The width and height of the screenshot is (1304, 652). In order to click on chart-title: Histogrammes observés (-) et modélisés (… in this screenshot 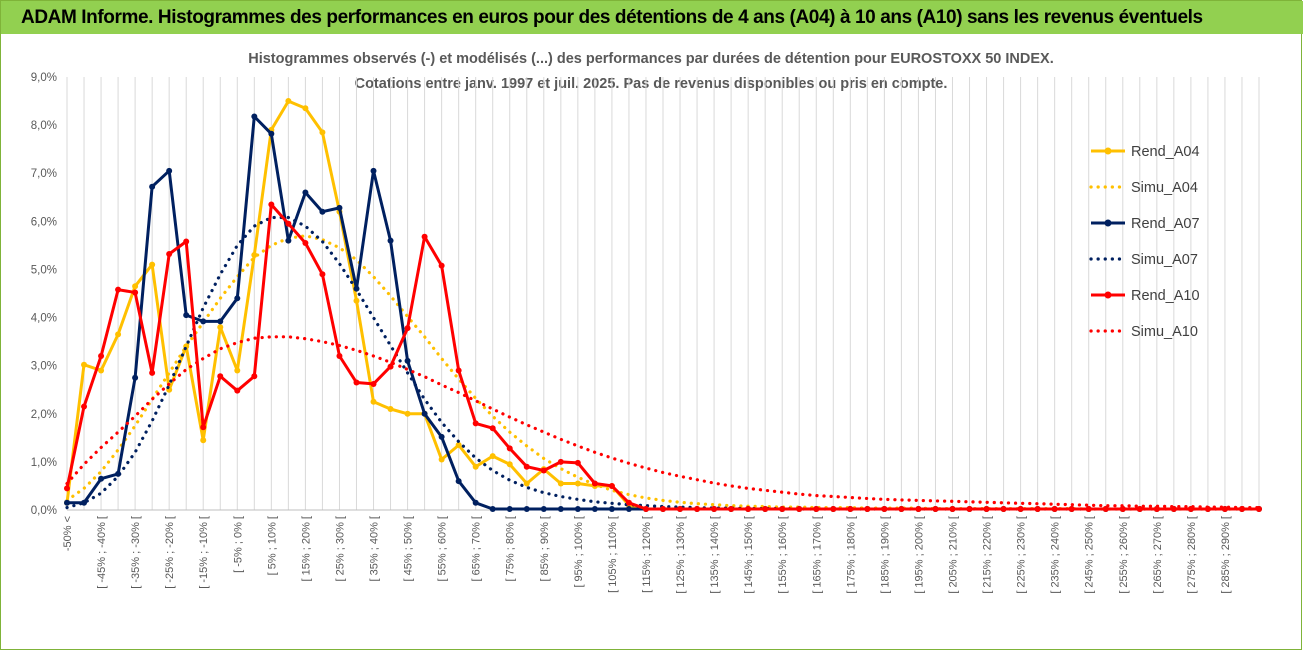, I will do `click(651, 59)`.